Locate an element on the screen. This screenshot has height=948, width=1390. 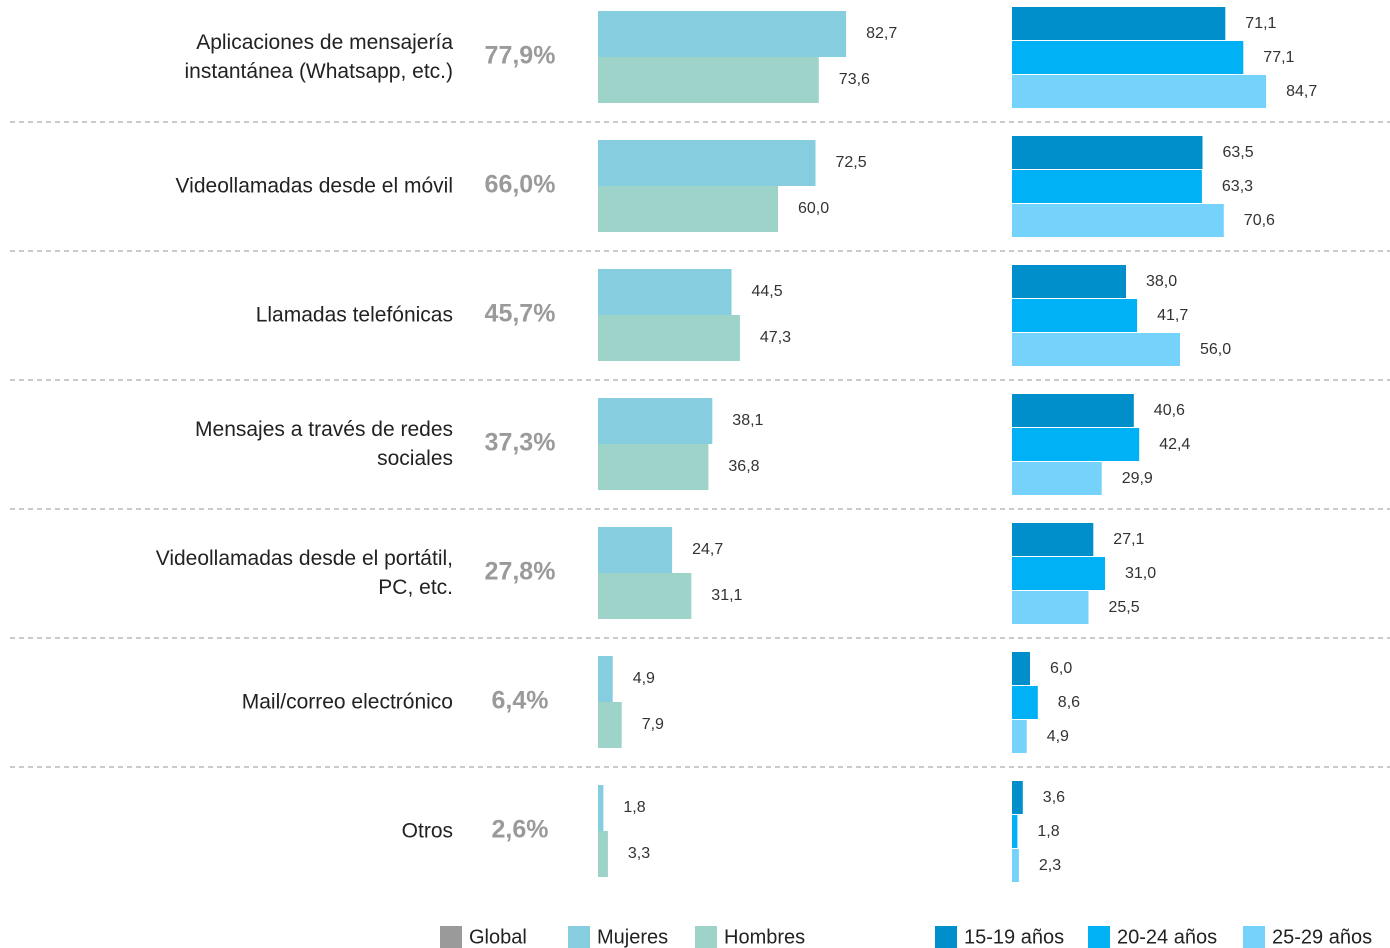
value-label: 29,9 is located at coordinates (1137, 478).